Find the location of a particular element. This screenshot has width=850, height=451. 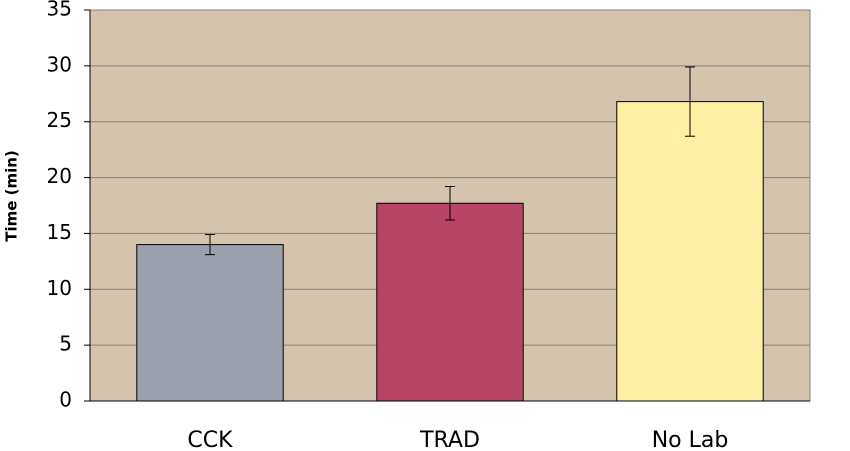

y-tick-label: 10 is located at coordinates (59, 288).